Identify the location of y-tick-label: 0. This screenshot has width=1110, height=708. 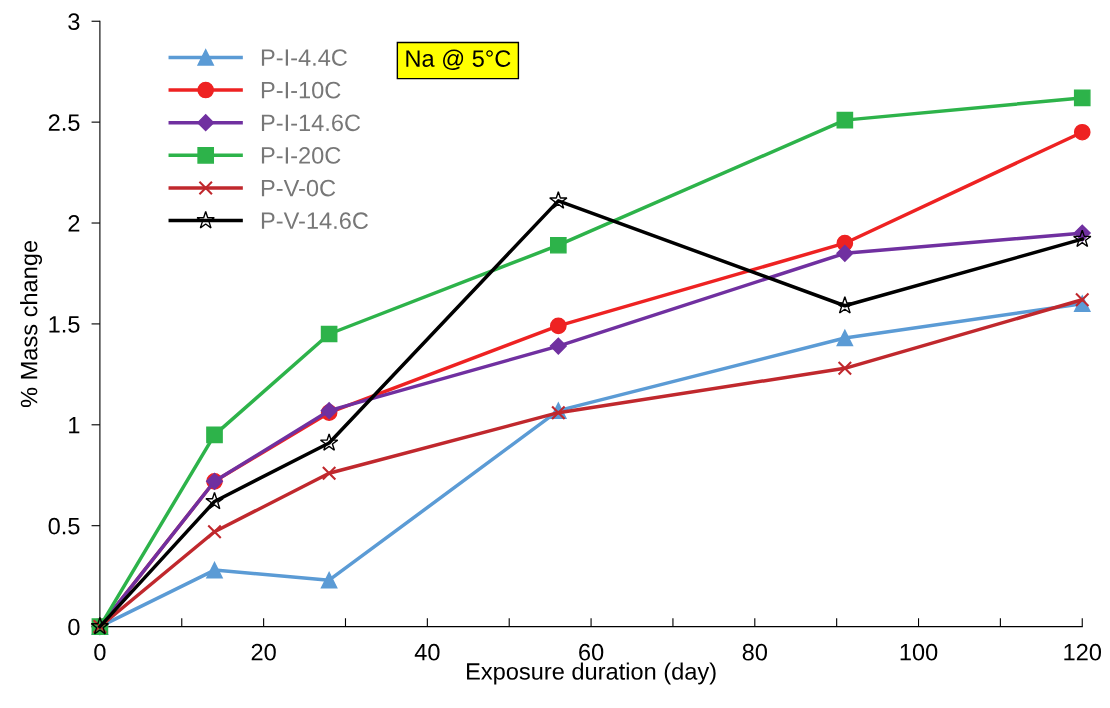
(74, 627).